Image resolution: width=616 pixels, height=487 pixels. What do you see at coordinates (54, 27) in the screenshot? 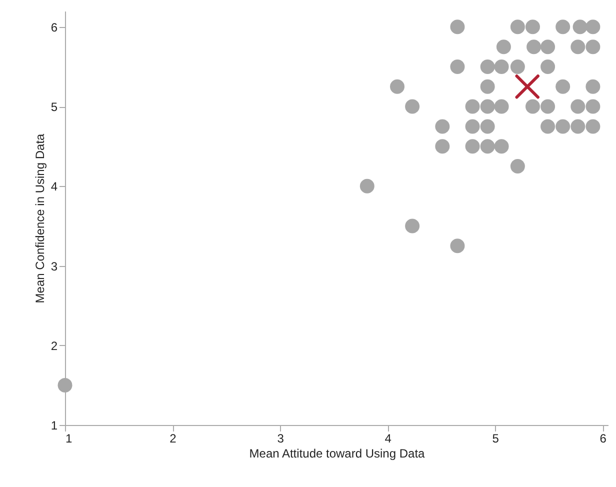
I see `y-tick-label: 6` at bounding box center [54, 27].